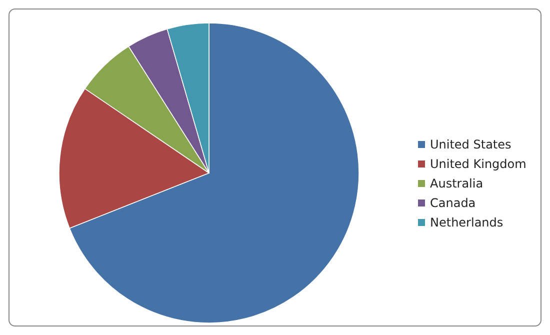 The width and height of the screenshot is (550, 335). What do you see at coordinates (478, 163) in the screenshot?
I see `legend-label: United Kingdom` at bounding box center [478, 163].